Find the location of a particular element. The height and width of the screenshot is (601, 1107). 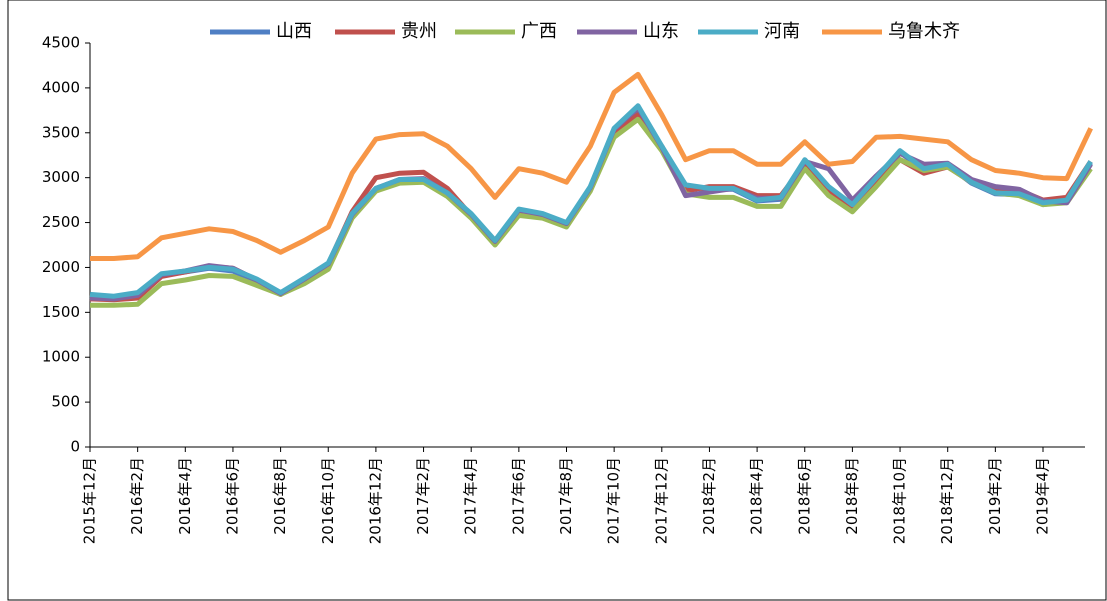

x-tick-label: 2018年12月 is located at coordinates (947, 500).